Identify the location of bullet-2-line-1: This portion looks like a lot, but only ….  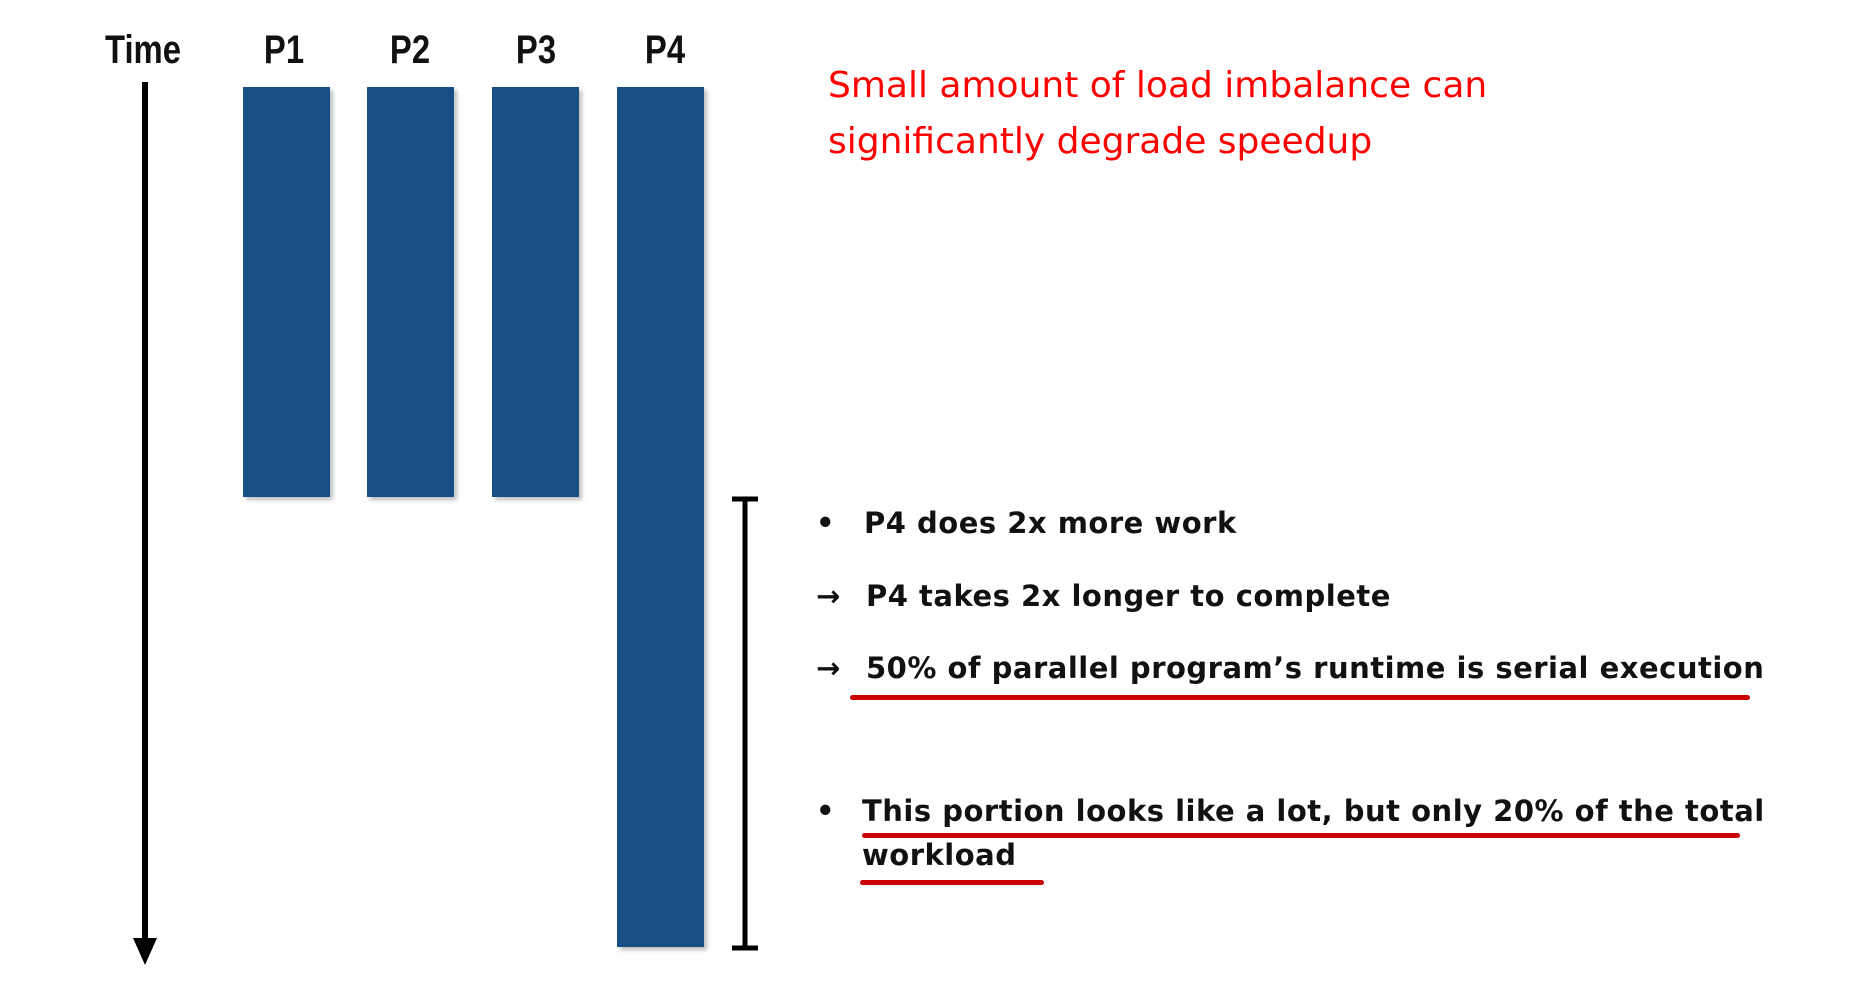
(1313, 811).